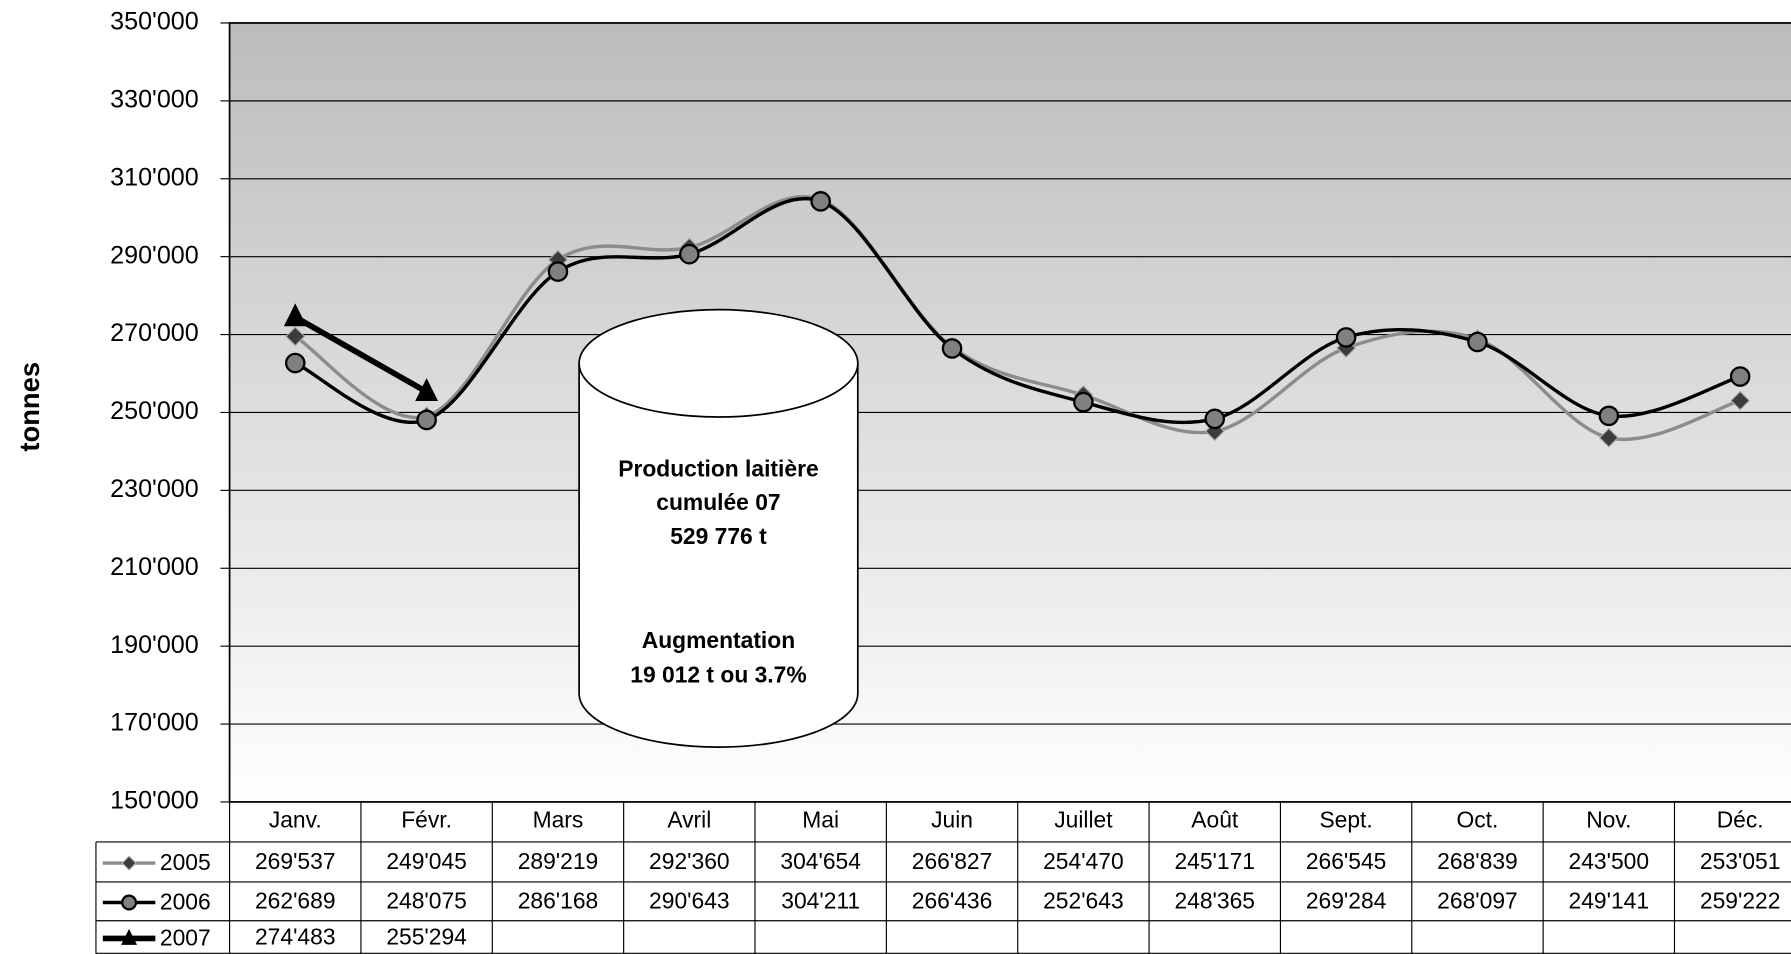  I want to click on x-tick-label: Mai, so click(820, 819).